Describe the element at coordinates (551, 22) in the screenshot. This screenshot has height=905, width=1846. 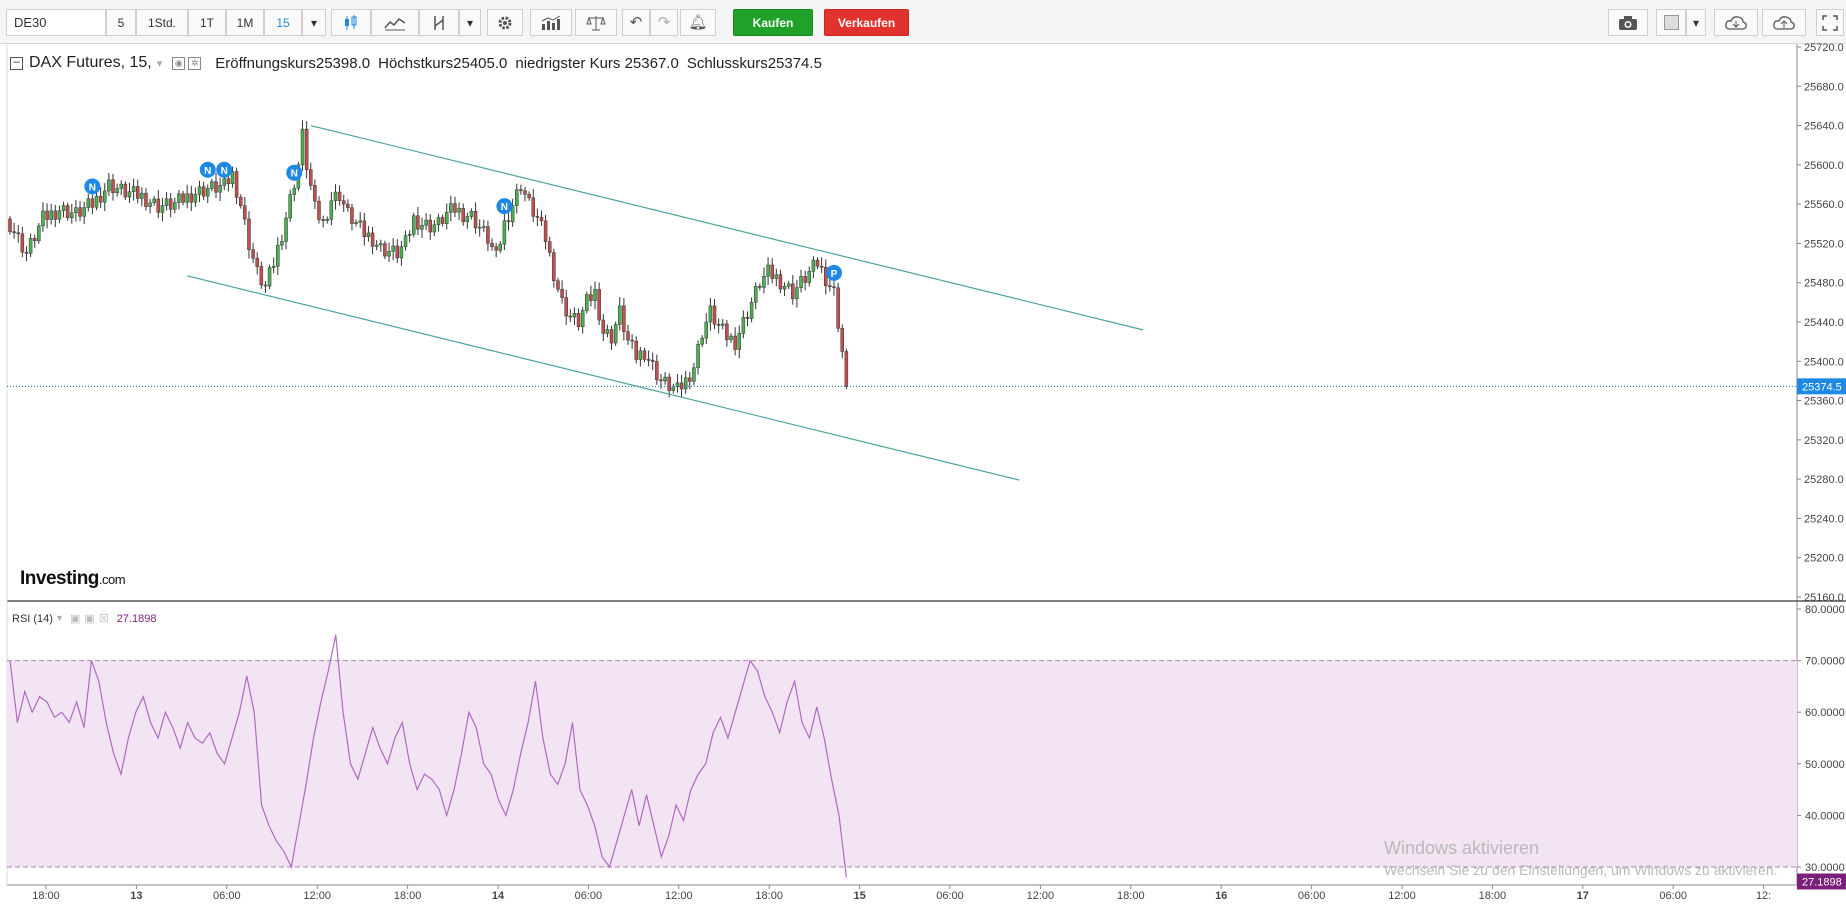
I see `studies-button` at that location.